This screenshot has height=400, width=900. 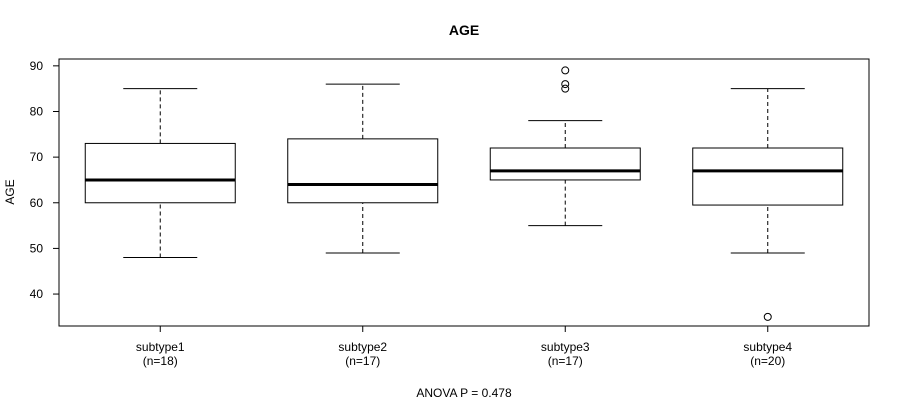 What do you see at coordinates (160, 347) in the screenshot?
I see `x-tick-label: subtype1` at bounding box center [160, 347].